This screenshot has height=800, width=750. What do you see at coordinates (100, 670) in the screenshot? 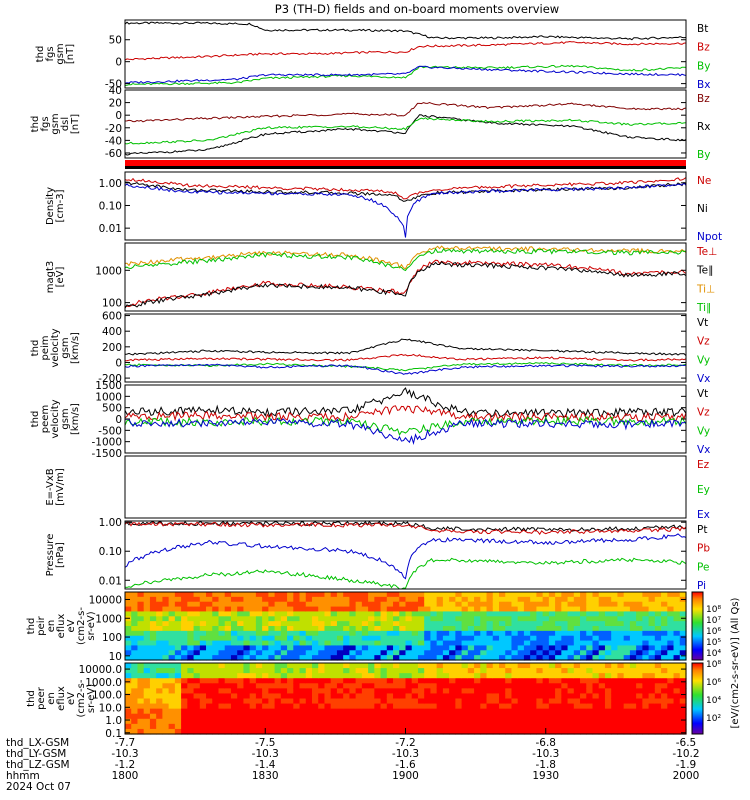
I see `ytick-label: 10000.0` at bounding box center [100, 670].